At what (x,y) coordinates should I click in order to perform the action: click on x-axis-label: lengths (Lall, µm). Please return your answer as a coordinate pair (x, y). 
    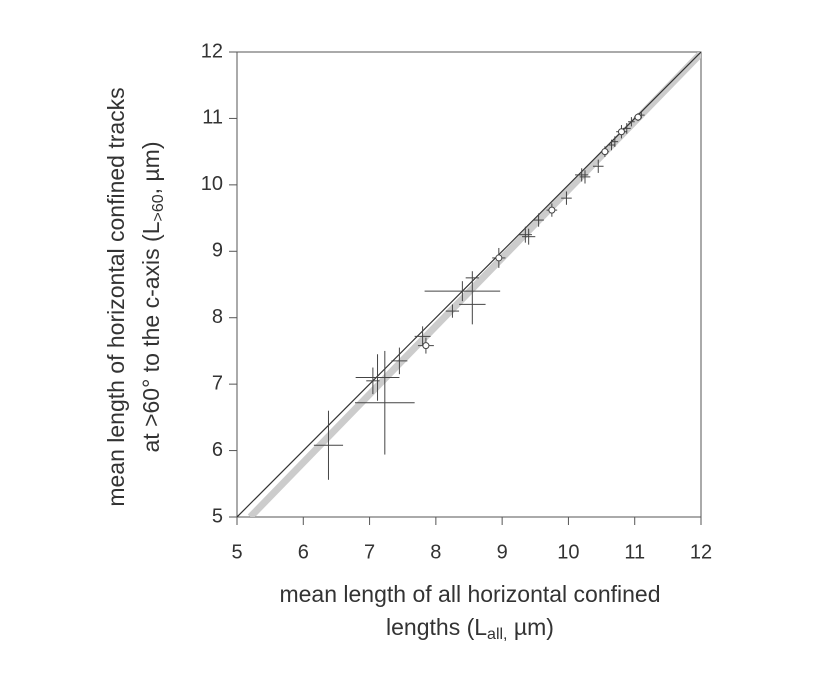
    Looking at the image, I should click on (470, 628).